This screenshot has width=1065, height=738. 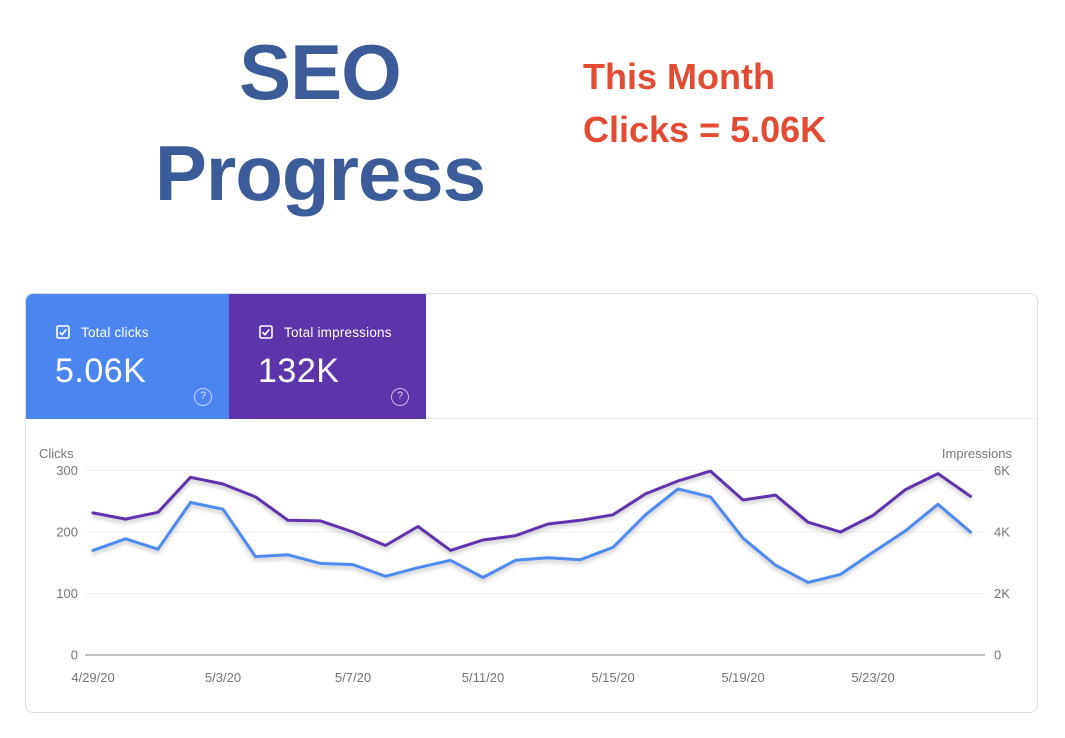 What do you see at coordinates (320, 72) in the screenshot?
I see `page-title-line1: SEO` at bounding box center [320, 72].